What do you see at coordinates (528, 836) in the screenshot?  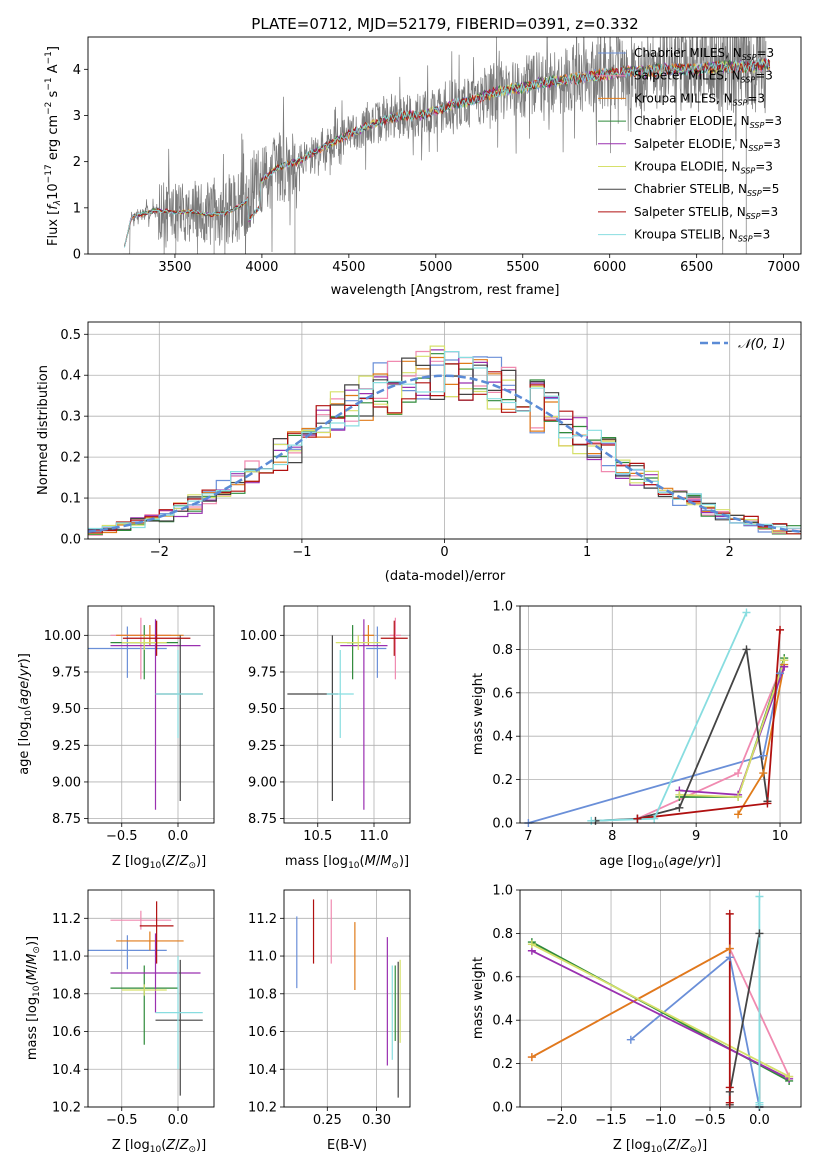 I see `x-tick-label: 7` at bounding box center [528, 836].